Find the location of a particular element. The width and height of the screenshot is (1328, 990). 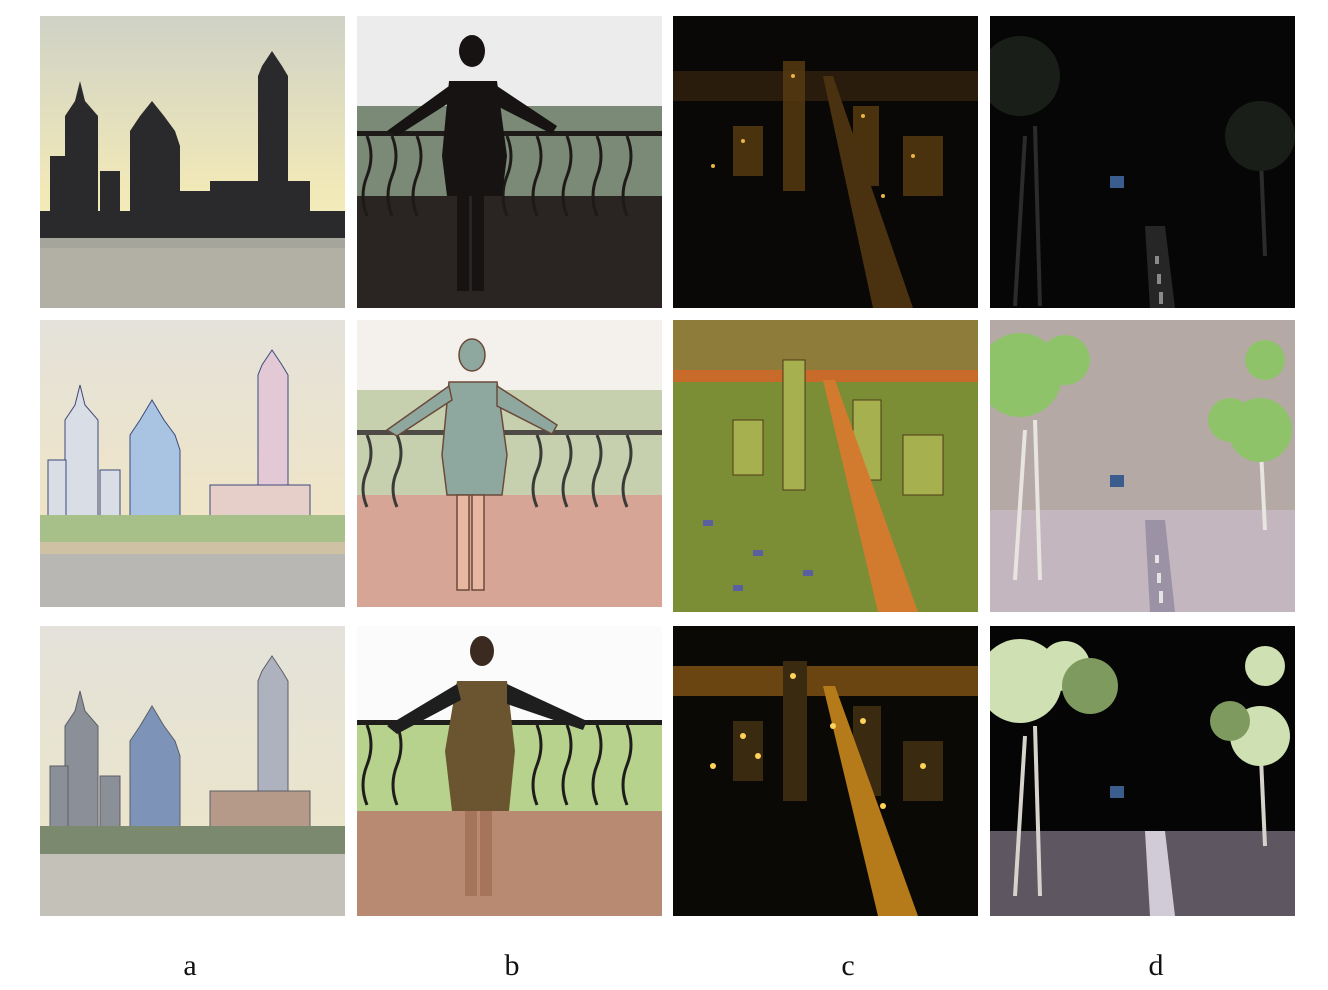

panel-b-row3 is located at coordinates (509, 771).